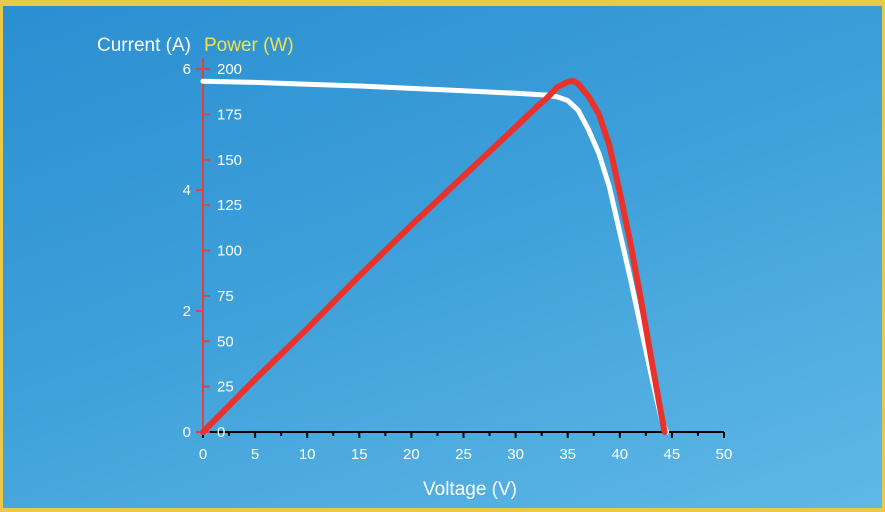  I want to click on y-right-tick-label: 75, so click(225, 296).